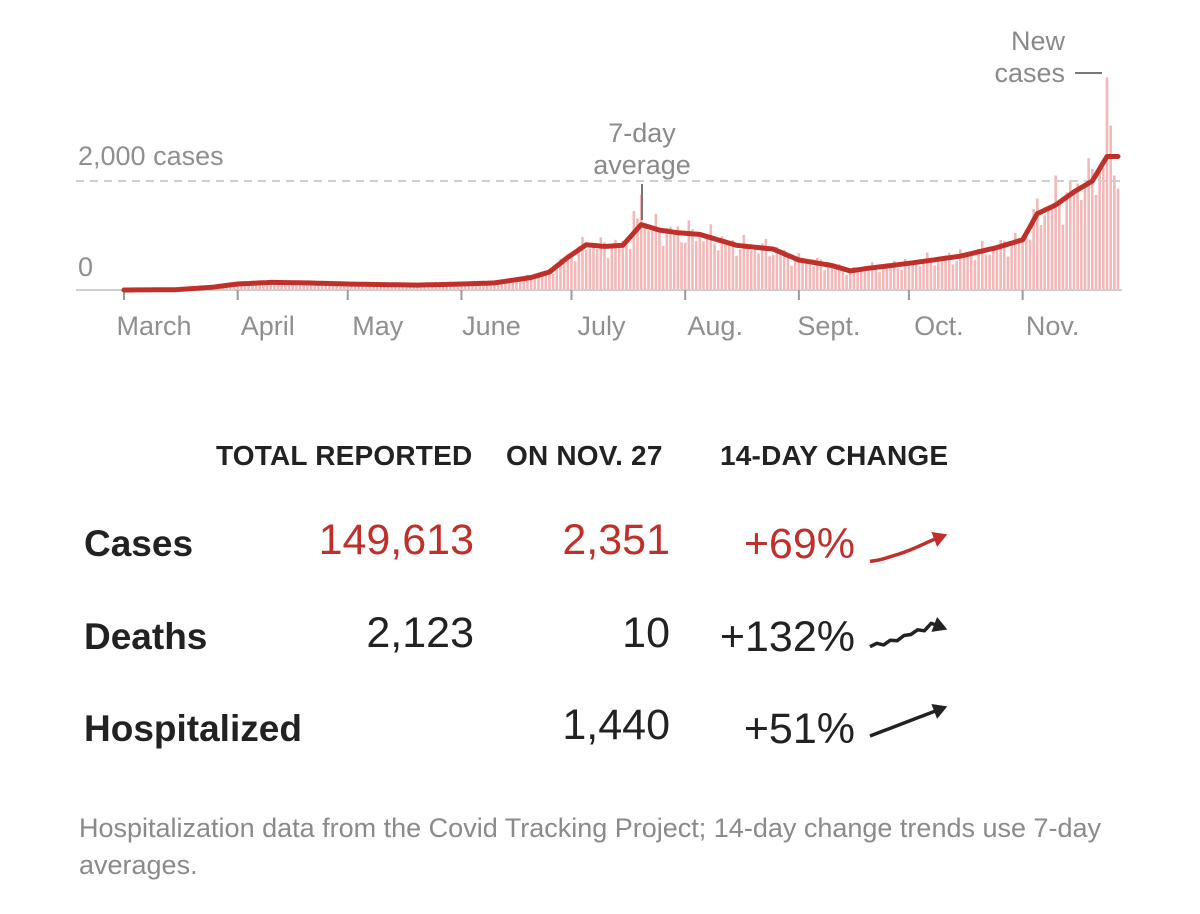 This screenshot has height=914, width=1200. What do you see at coordinates (646, 633) in the screenshot?
I see `deaths-on-date: 10` at bounding box center [646, 633].